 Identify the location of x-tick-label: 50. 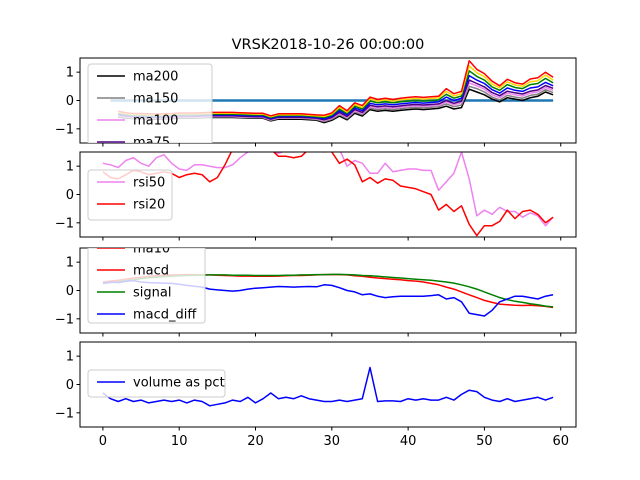
(484, 441).